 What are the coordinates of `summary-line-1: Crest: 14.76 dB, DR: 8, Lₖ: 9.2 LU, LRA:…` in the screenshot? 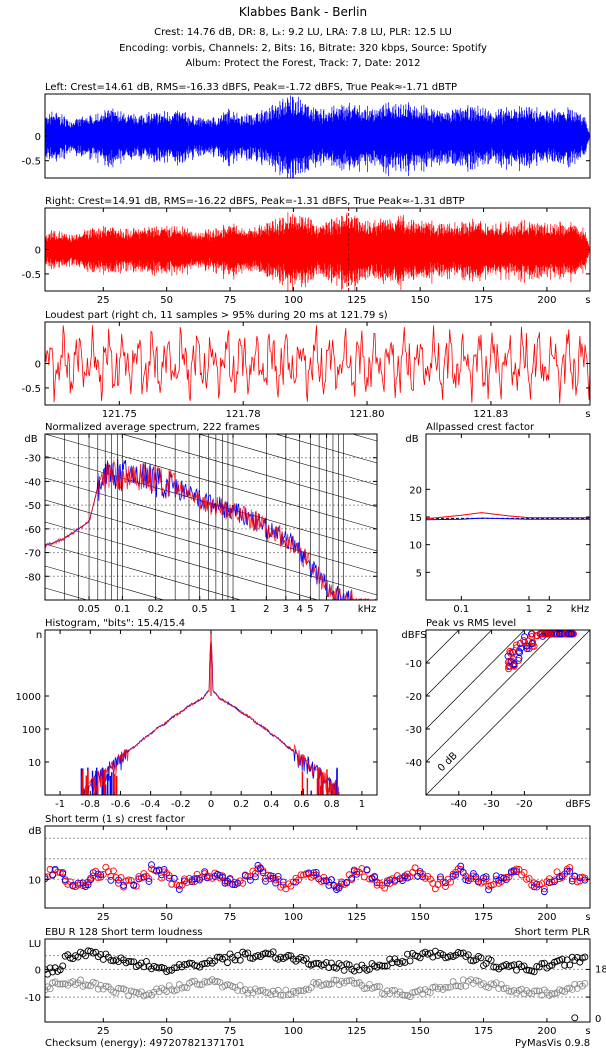 It's located at (303, 32).